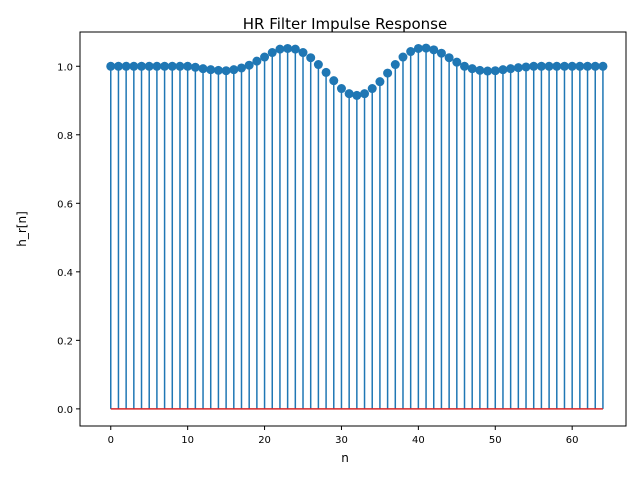  What do you see at coordinates (187, 440) in the screenshot?
I see `x-tick-label: 10` at bounding box center [187, 440].